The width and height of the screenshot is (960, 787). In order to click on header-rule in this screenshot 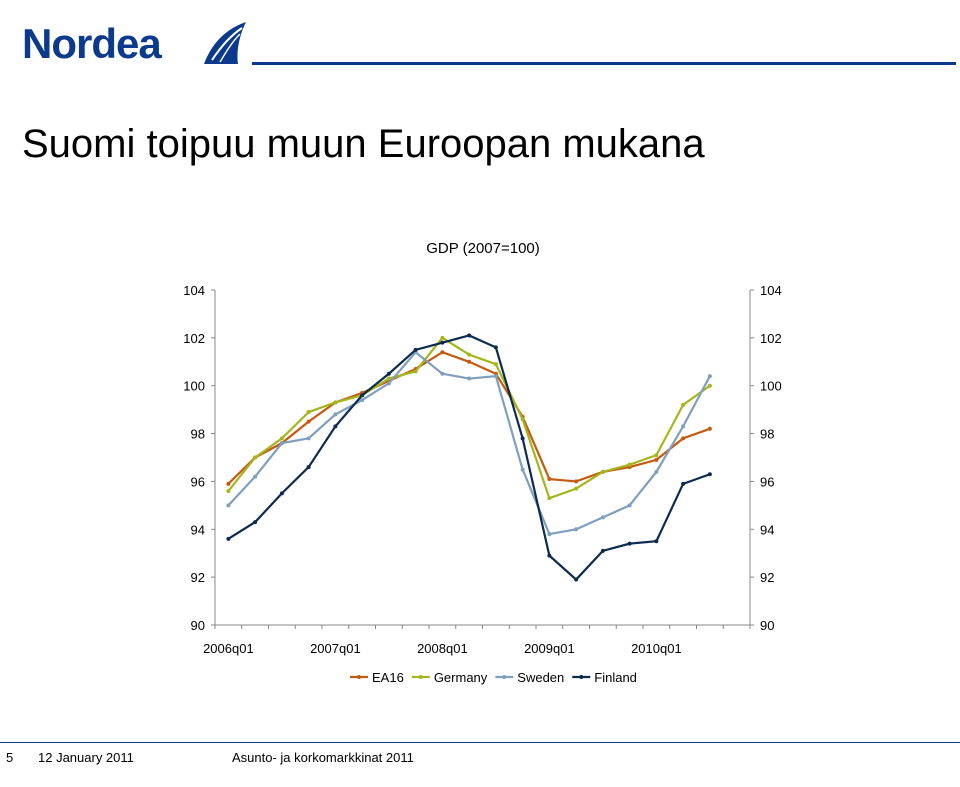, I will do `click(604, 63)`.